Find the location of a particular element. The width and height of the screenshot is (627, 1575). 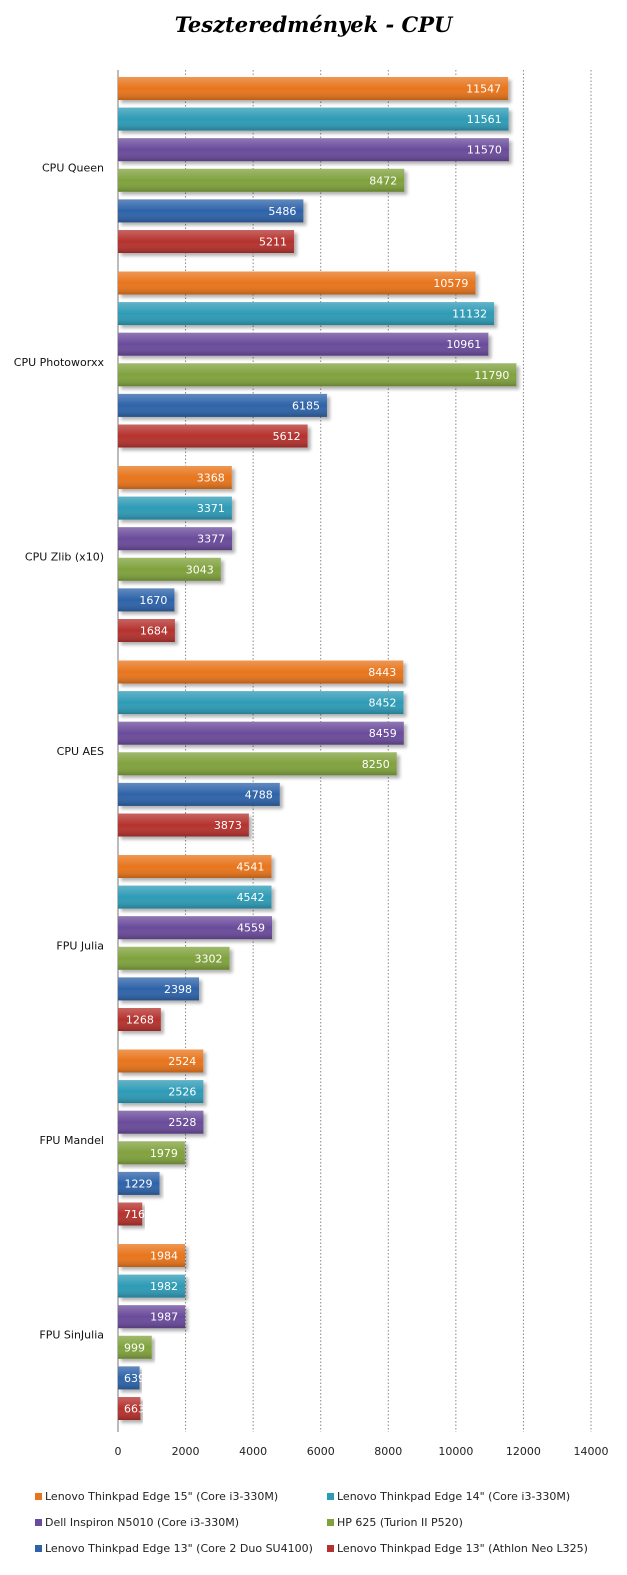

category-label: CPU Zlib (x10) is located at coordinates (64, 556).